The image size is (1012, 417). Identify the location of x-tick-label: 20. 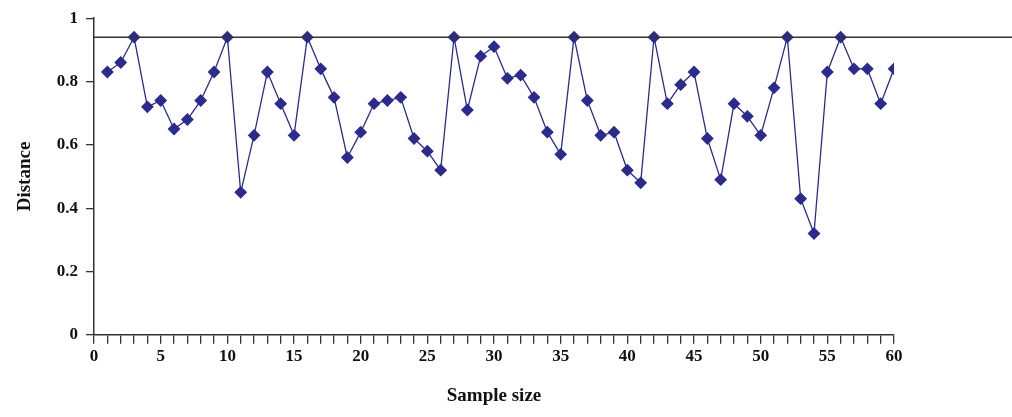
(361, 356).